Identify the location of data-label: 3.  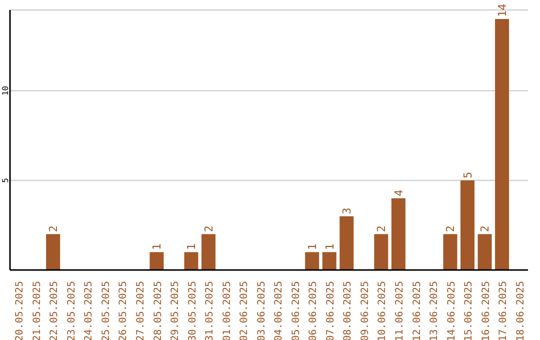
(347, 211).